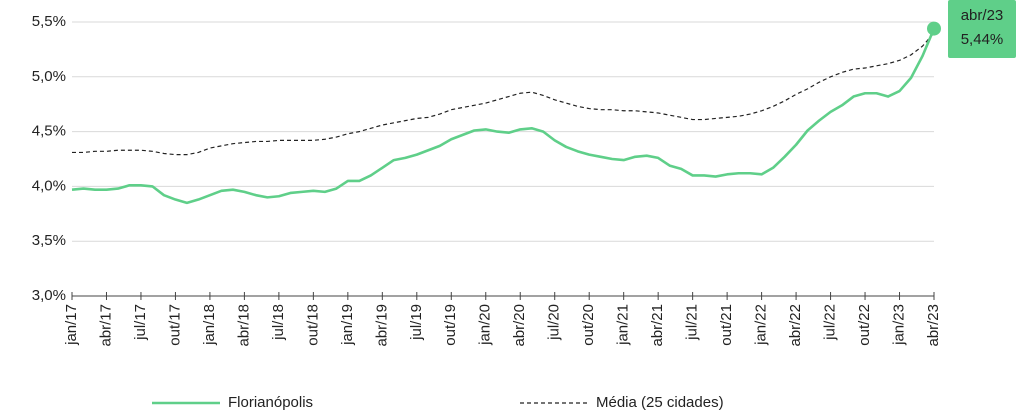  I want to click on x-tick-label: jan/17, so click(71, 325).